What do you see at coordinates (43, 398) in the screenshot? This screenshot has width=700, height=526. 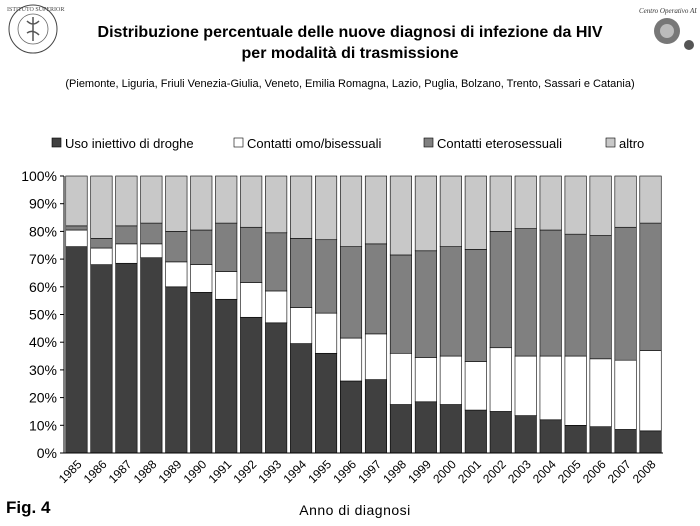 I see `y-tick-label: 20%` at bounding box center [43, 398].